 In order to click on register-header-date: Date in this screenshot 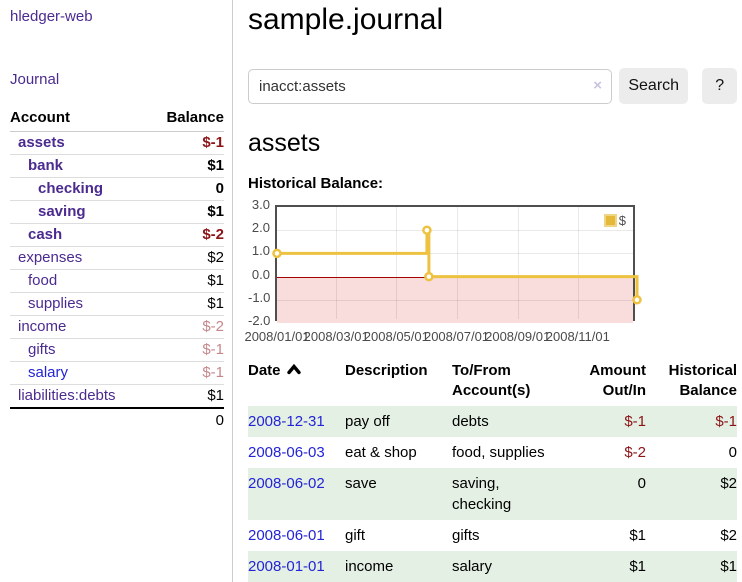, I will do `click(296, 383)`.